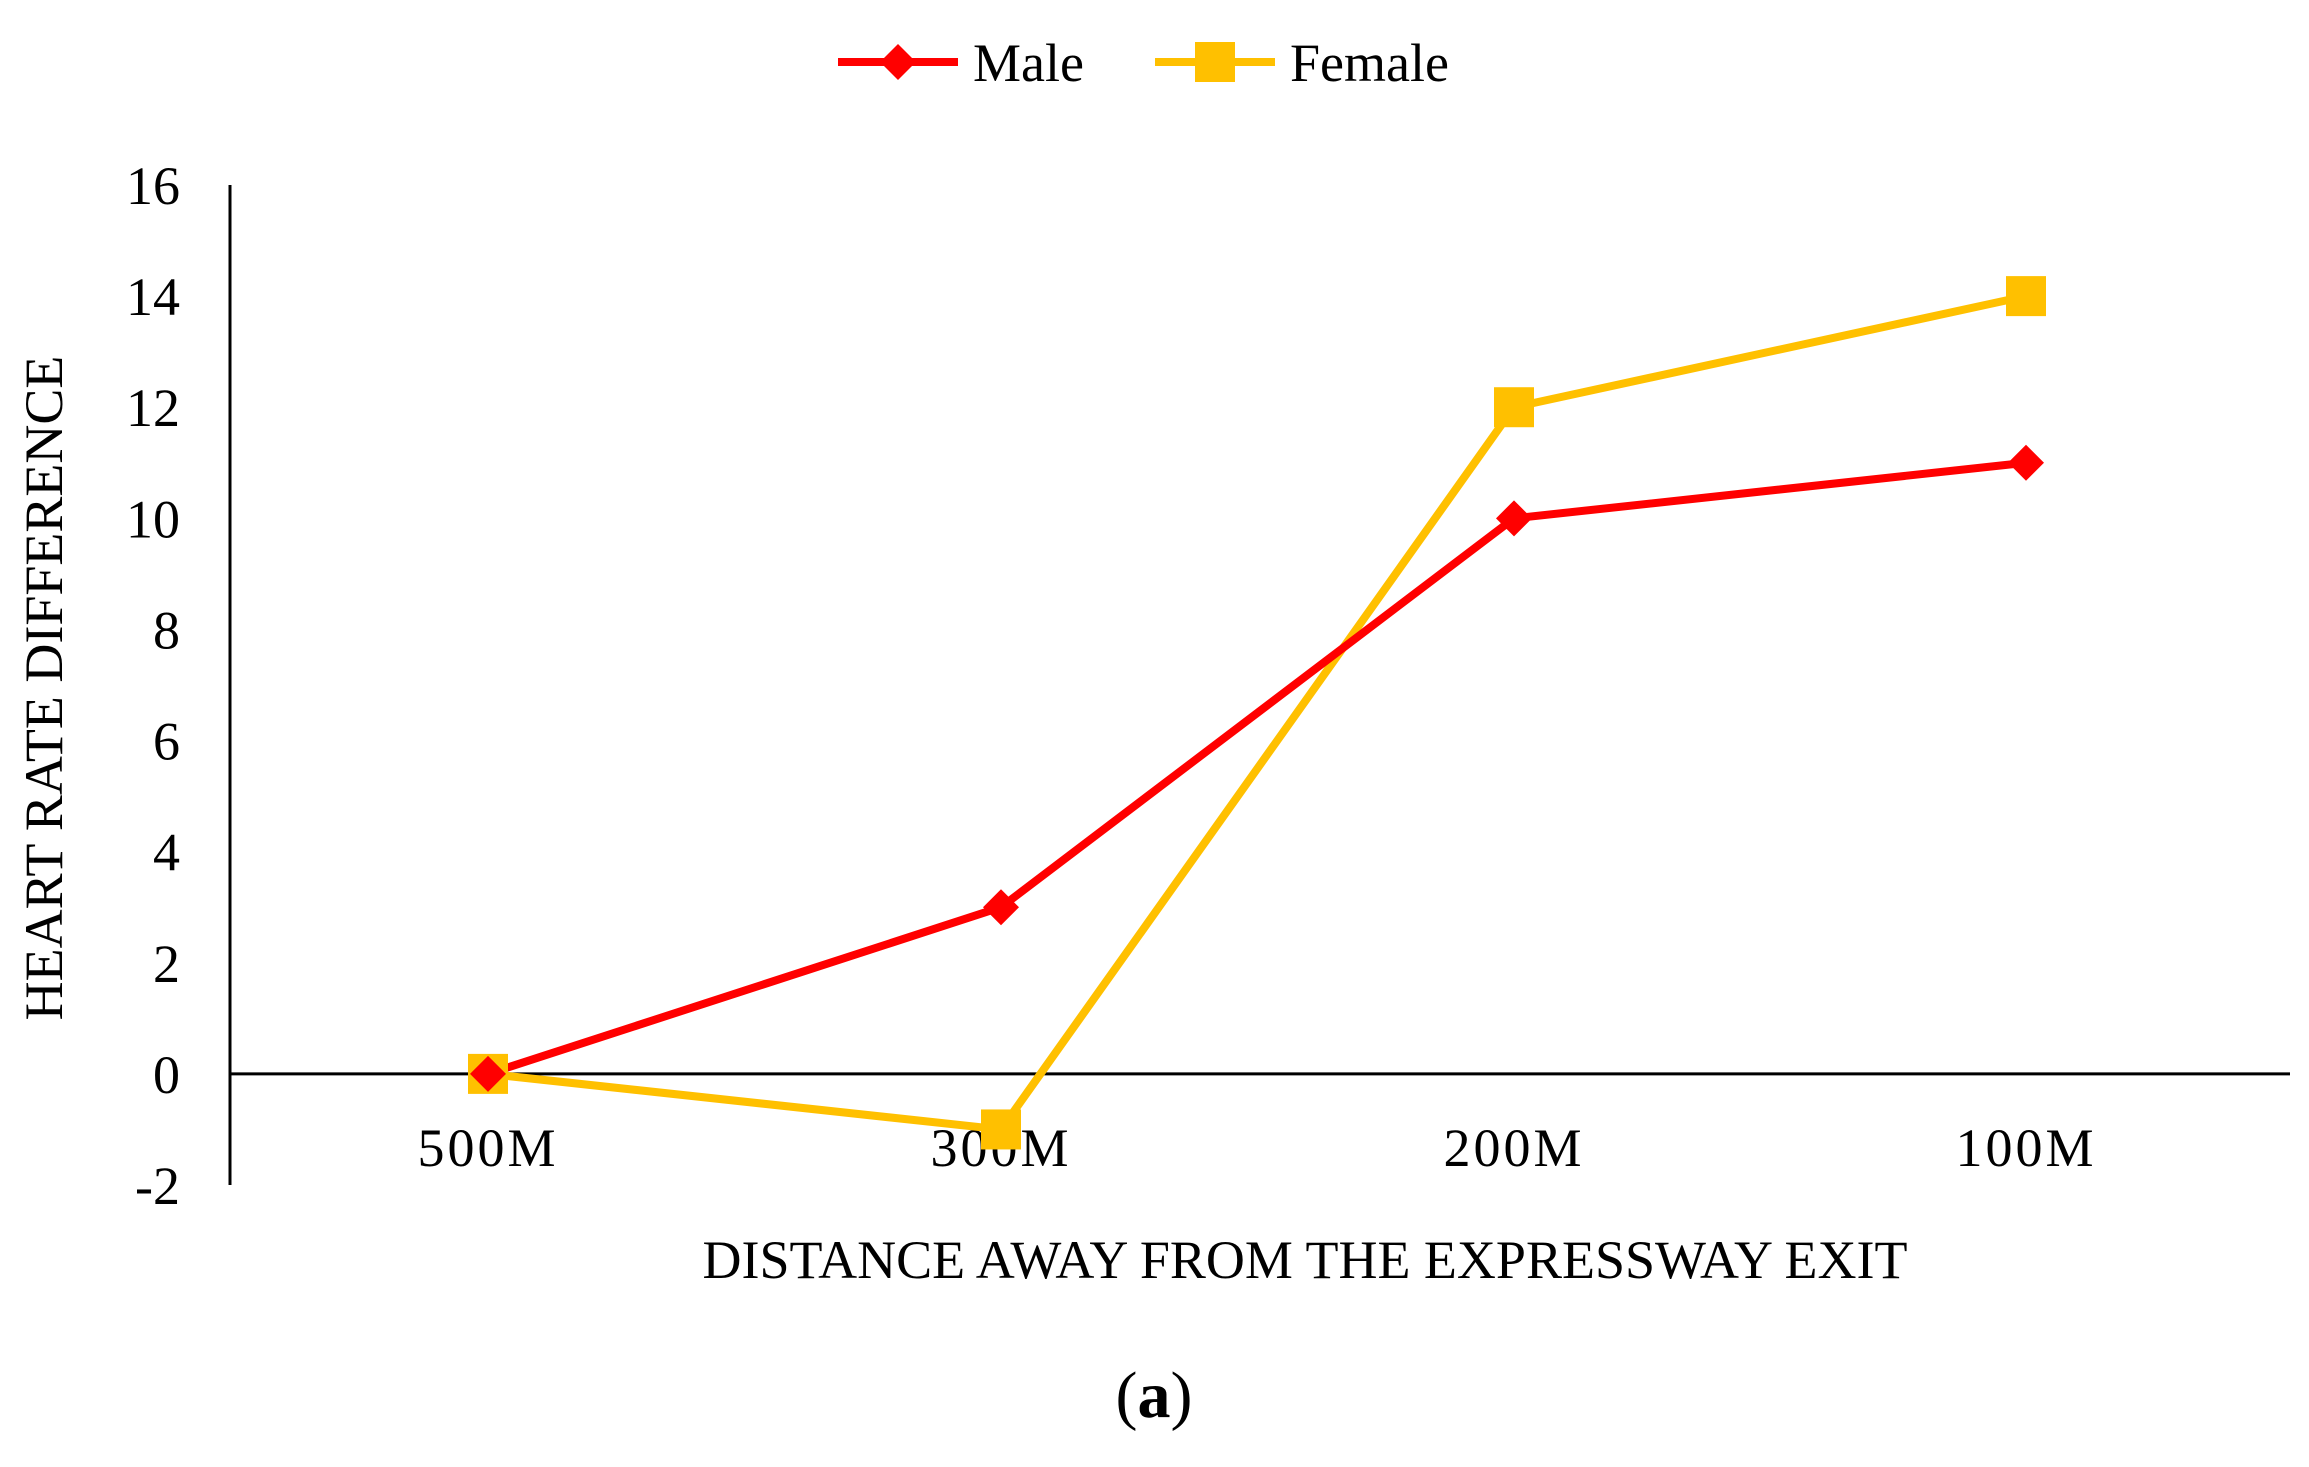 The height and width of the screenshot is (1467, 2309). I want to click on x-axis: 500M300M200M100M, so click(1260, 1125).